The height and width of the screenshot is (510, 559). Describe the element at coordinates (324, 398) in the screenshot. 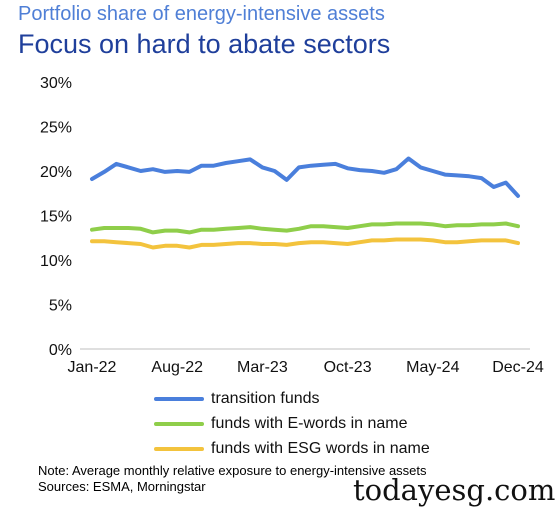

I see `legend-item-transition-funds: transition funds` at that location.